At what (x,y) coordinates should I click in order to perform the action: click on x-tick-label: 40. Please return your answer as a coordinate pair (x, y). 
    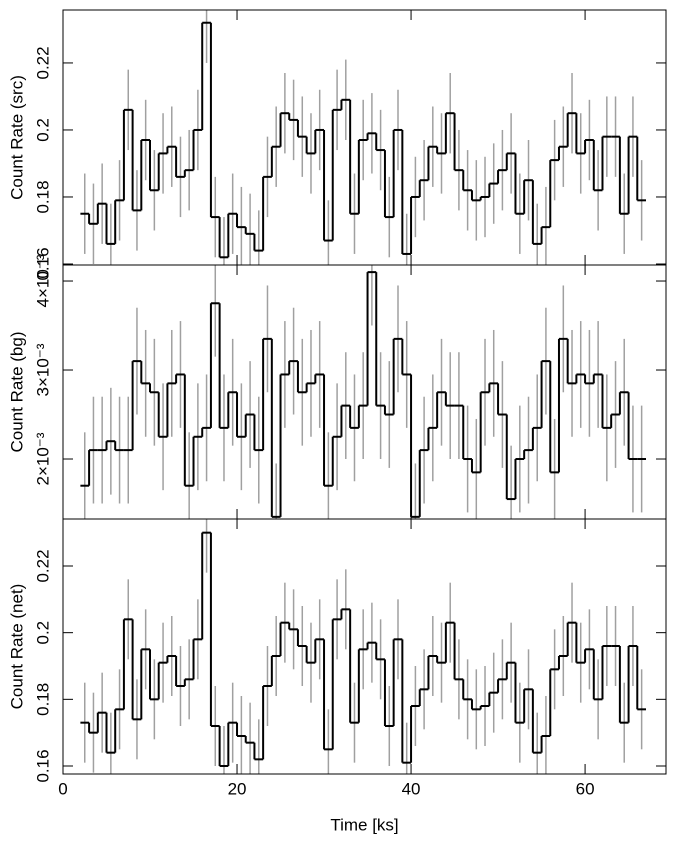
    Looking at the image, I should click on (411, 788).